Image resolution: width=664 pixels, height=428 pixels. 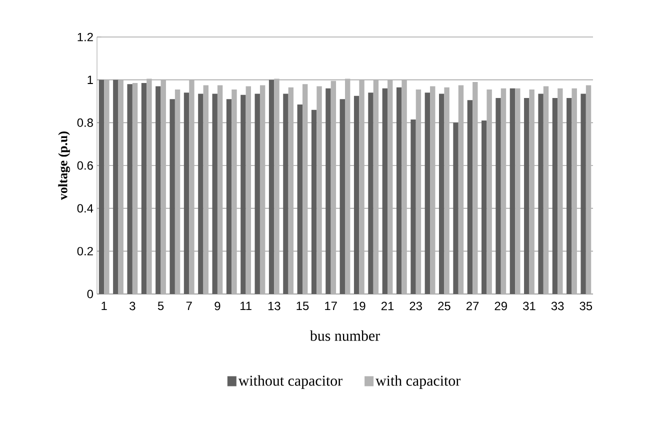 I want to click on y-tick-label: 1, so click(x=90, y=80).